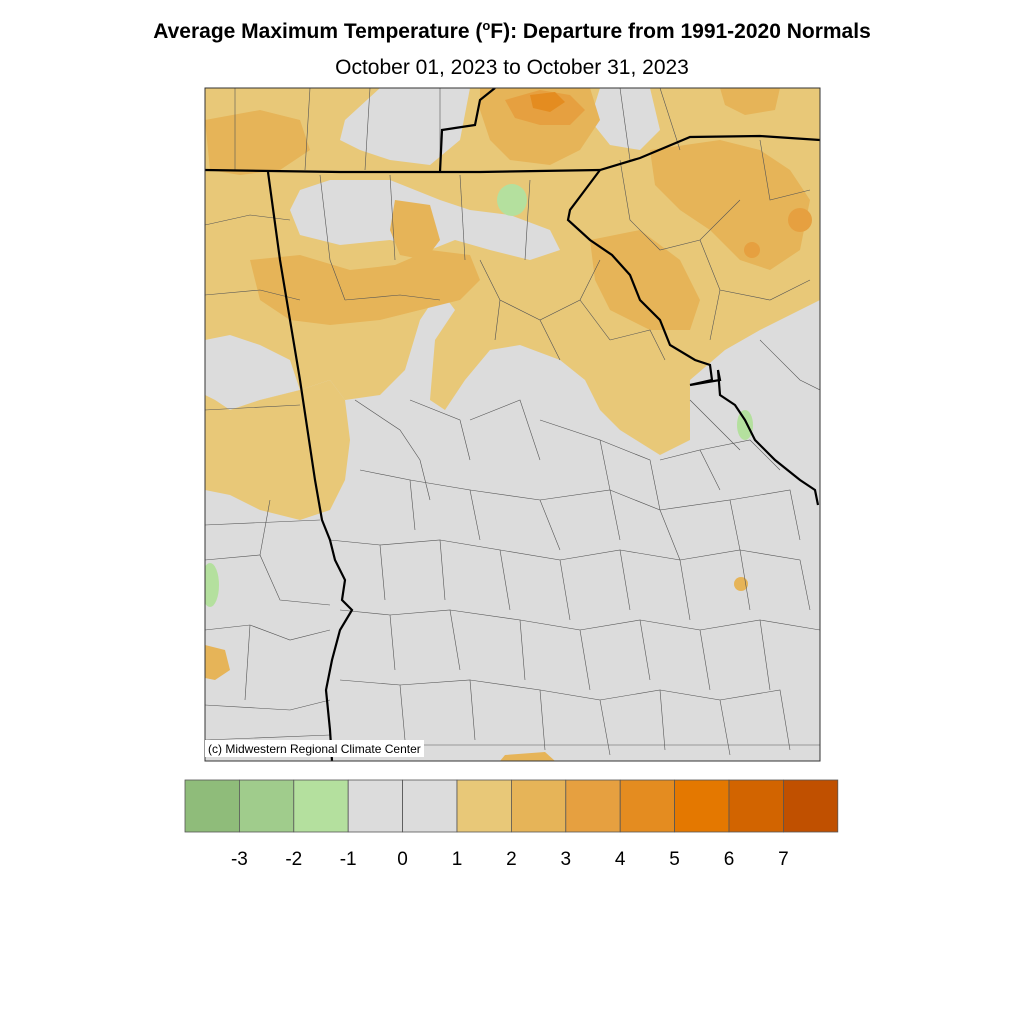 The height and width of the screenshot is (1024, 1024). Describe the element at coordinates (680, 31) in the screenshot. I see `title-suffix: F): Departure from 1991-2020 Normals` at that location.